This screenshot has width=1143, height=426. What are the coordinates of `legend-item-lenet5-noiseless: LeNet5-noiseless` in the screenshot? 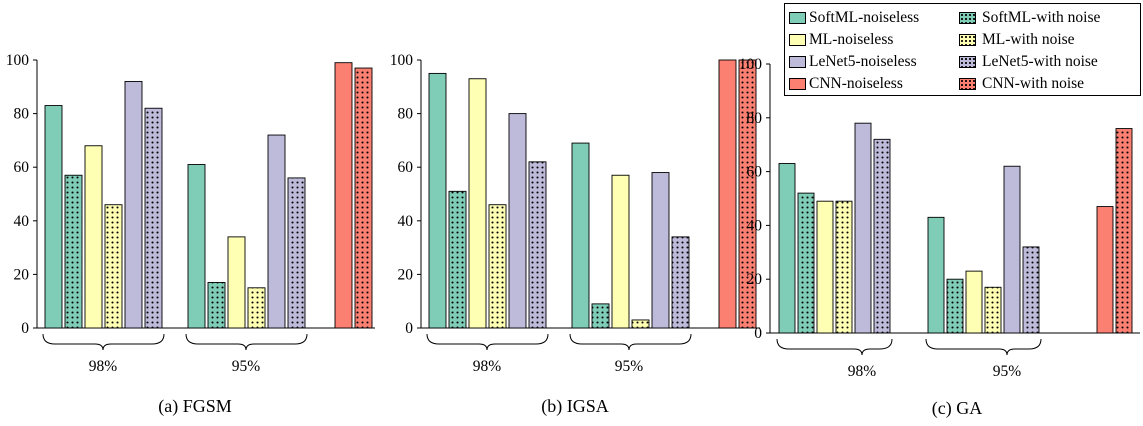 It's located at (874, 62).